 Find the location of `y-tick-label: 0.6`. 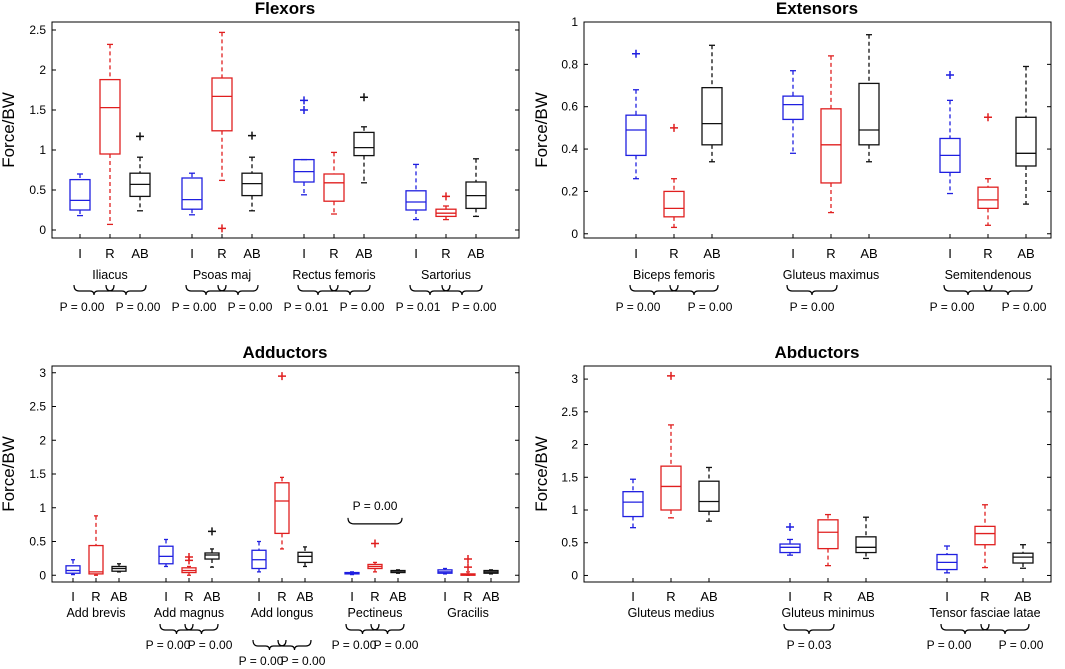

y-tick-label: 0.6 is located at coordinates (569, 107).